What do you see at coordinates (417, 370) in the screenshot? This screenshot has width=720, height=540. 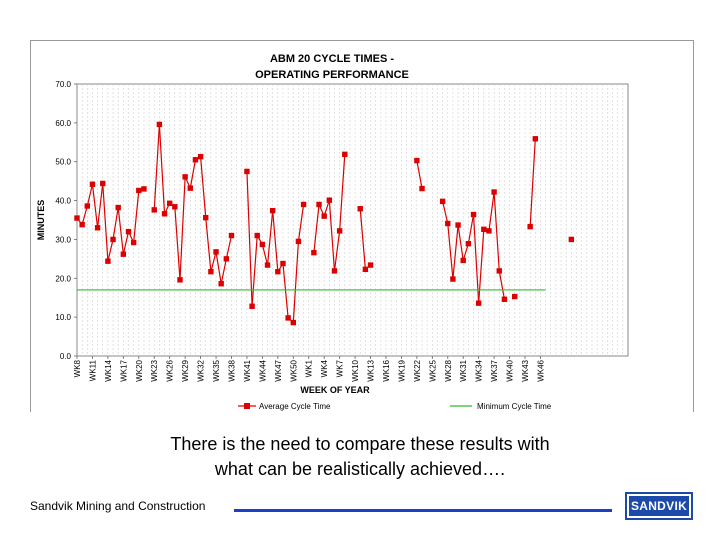 I see `x-tick-label: WK22` at bounding box center [417, 370].